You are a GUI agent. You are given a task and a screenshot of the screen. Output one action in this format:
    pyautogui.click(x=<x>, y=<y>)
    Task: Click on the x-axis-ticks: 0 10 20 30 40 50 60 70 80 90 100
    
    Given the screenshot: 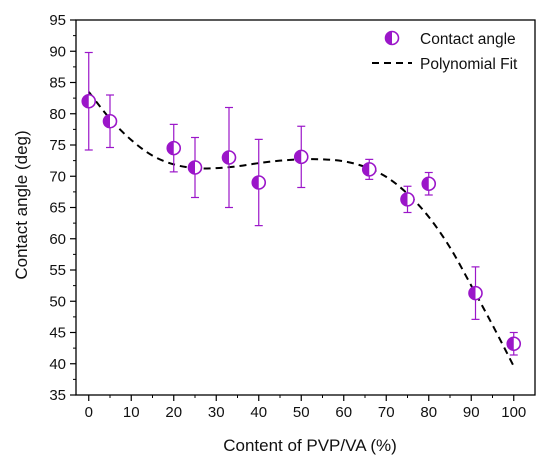 What is the action you would take?
    pyautogui.click(x=305, y=408)
    